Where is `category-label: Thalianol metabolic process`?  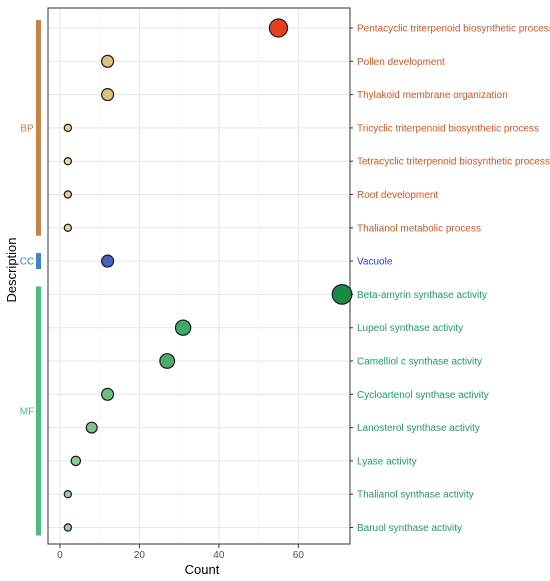
category-label: Thalianol metabolic process is located at coordinates (419, 228).